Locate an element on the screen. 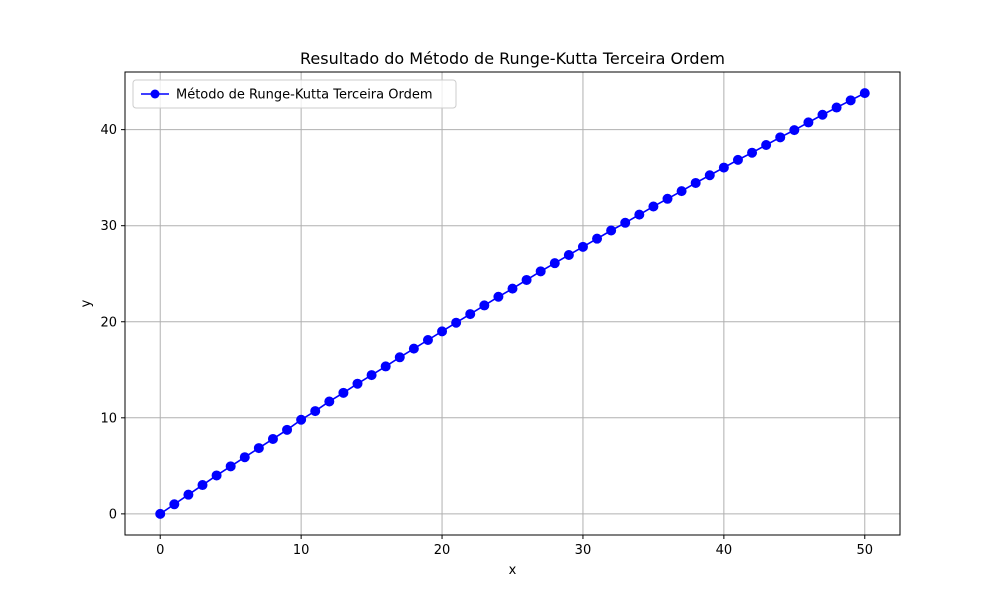 The height and width of the screenshot is (600, 1000). x-tick-label: 30 is located at coordinates (583, 550).